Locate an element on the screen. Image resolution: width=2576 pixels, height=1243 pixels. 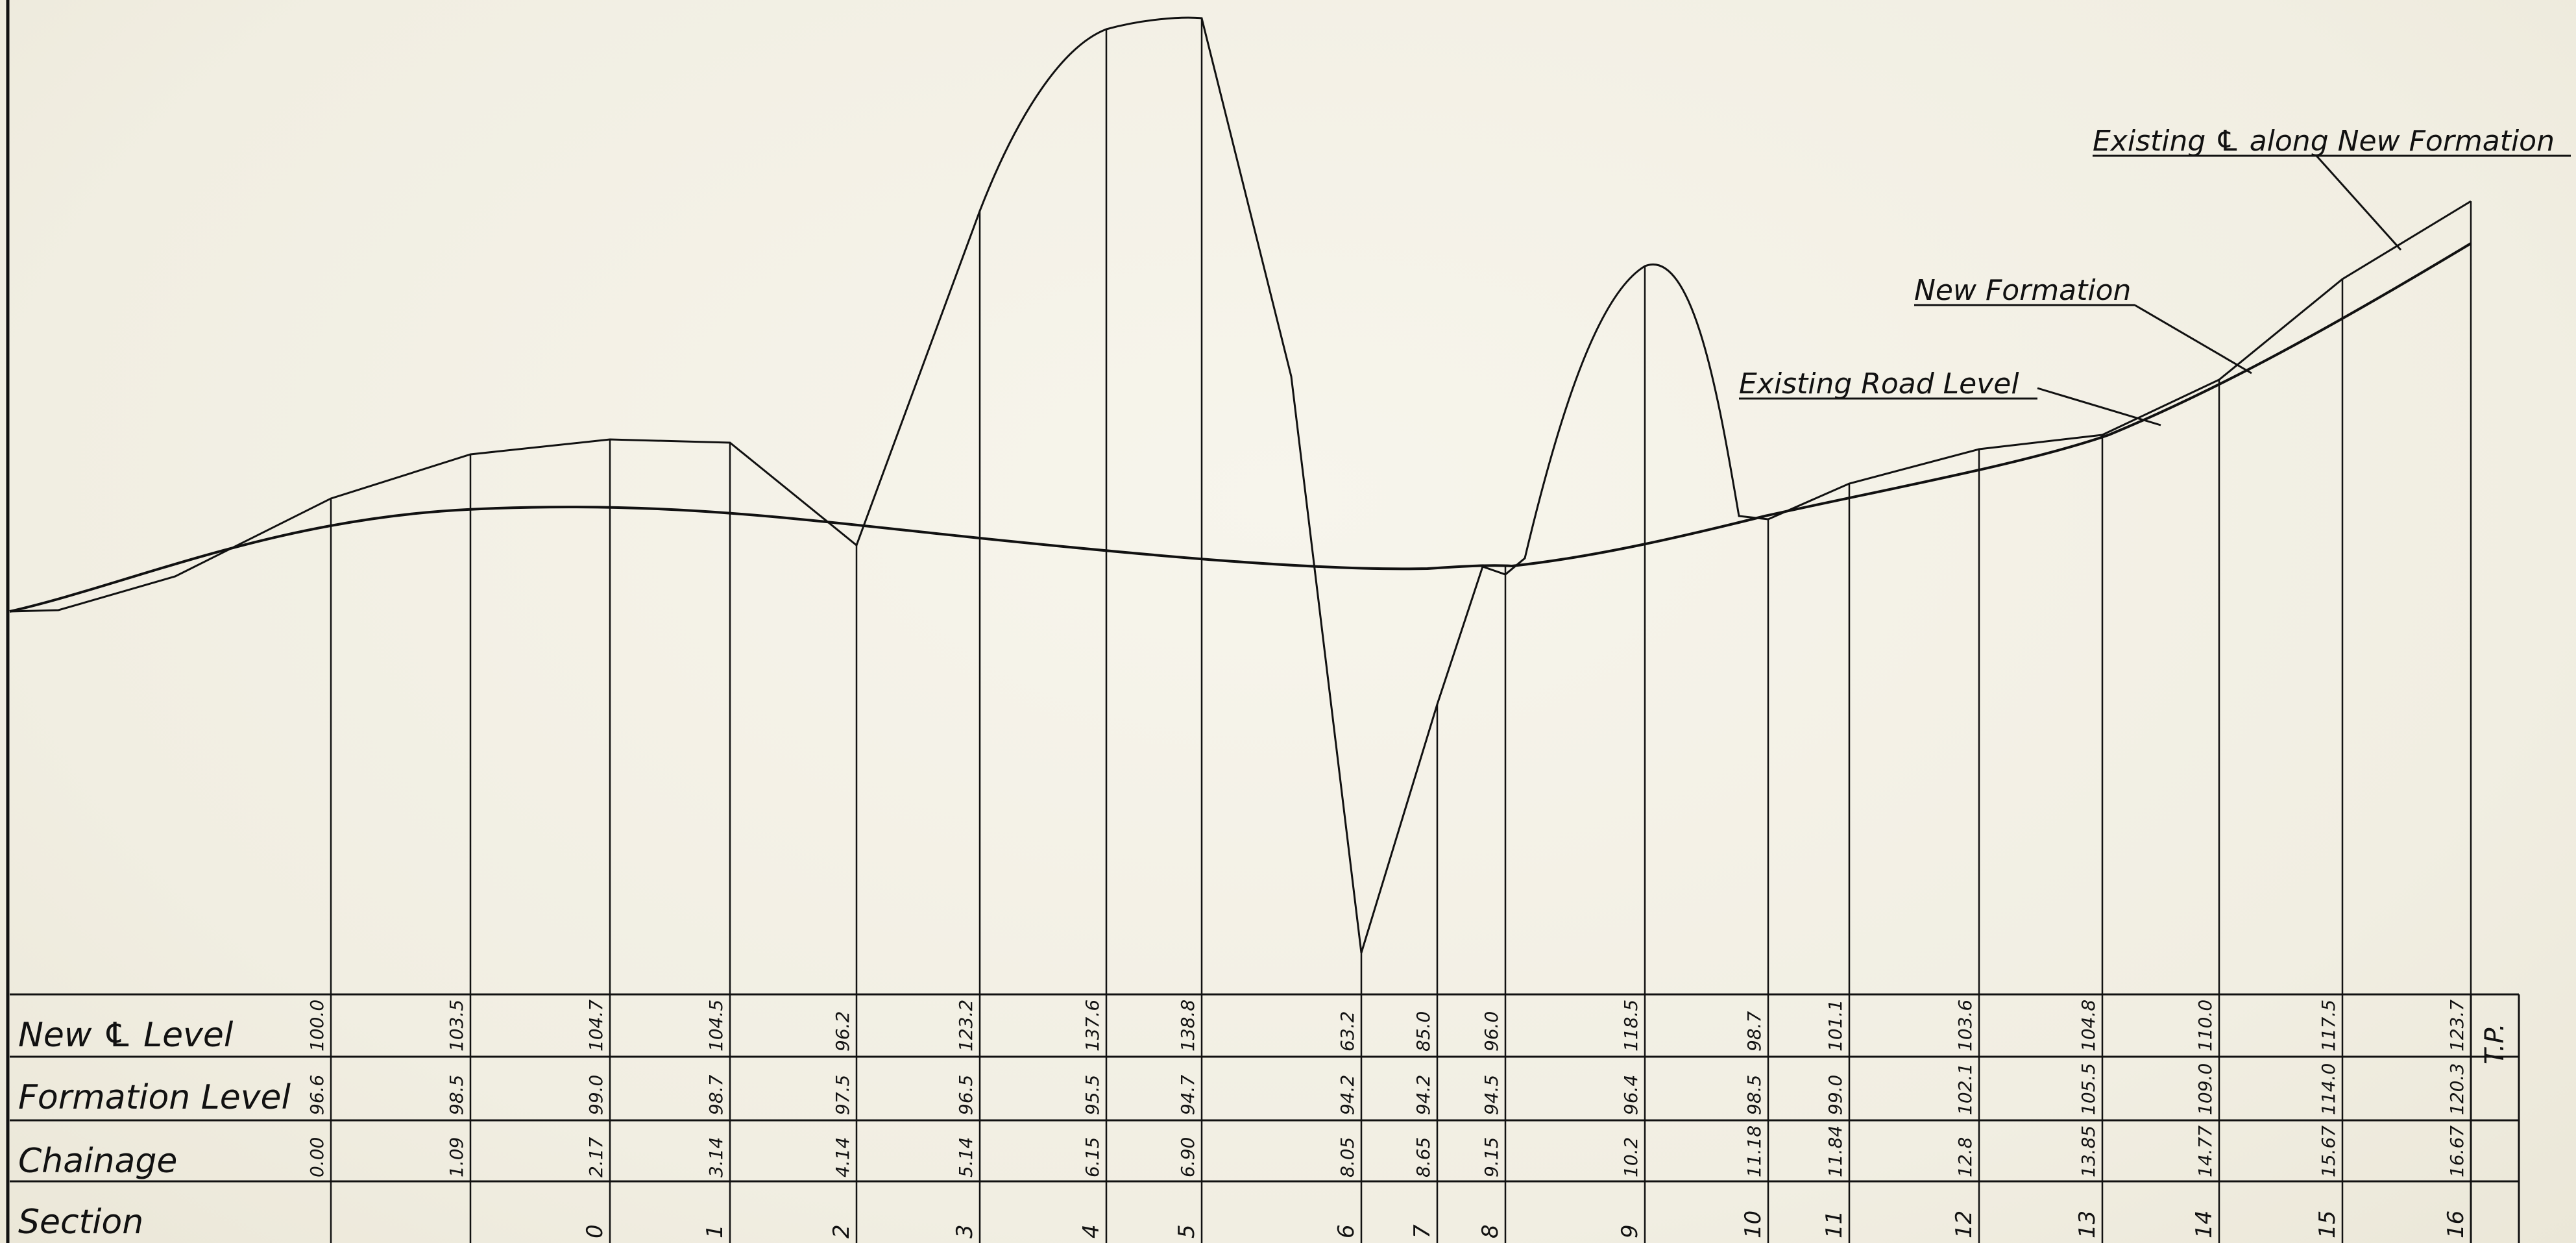
chainage-value: 11.18 is located at coordinates (1754, 1151).